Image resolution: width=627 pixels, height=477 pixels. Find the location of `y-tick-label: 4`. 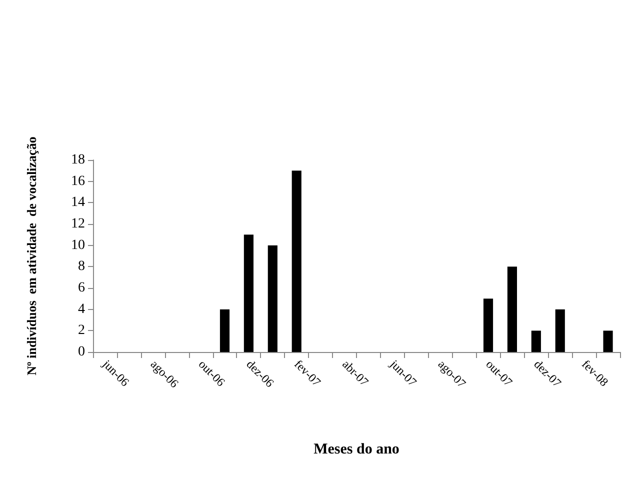

y-tick-label: 4 is located at coordinates (81, 309).